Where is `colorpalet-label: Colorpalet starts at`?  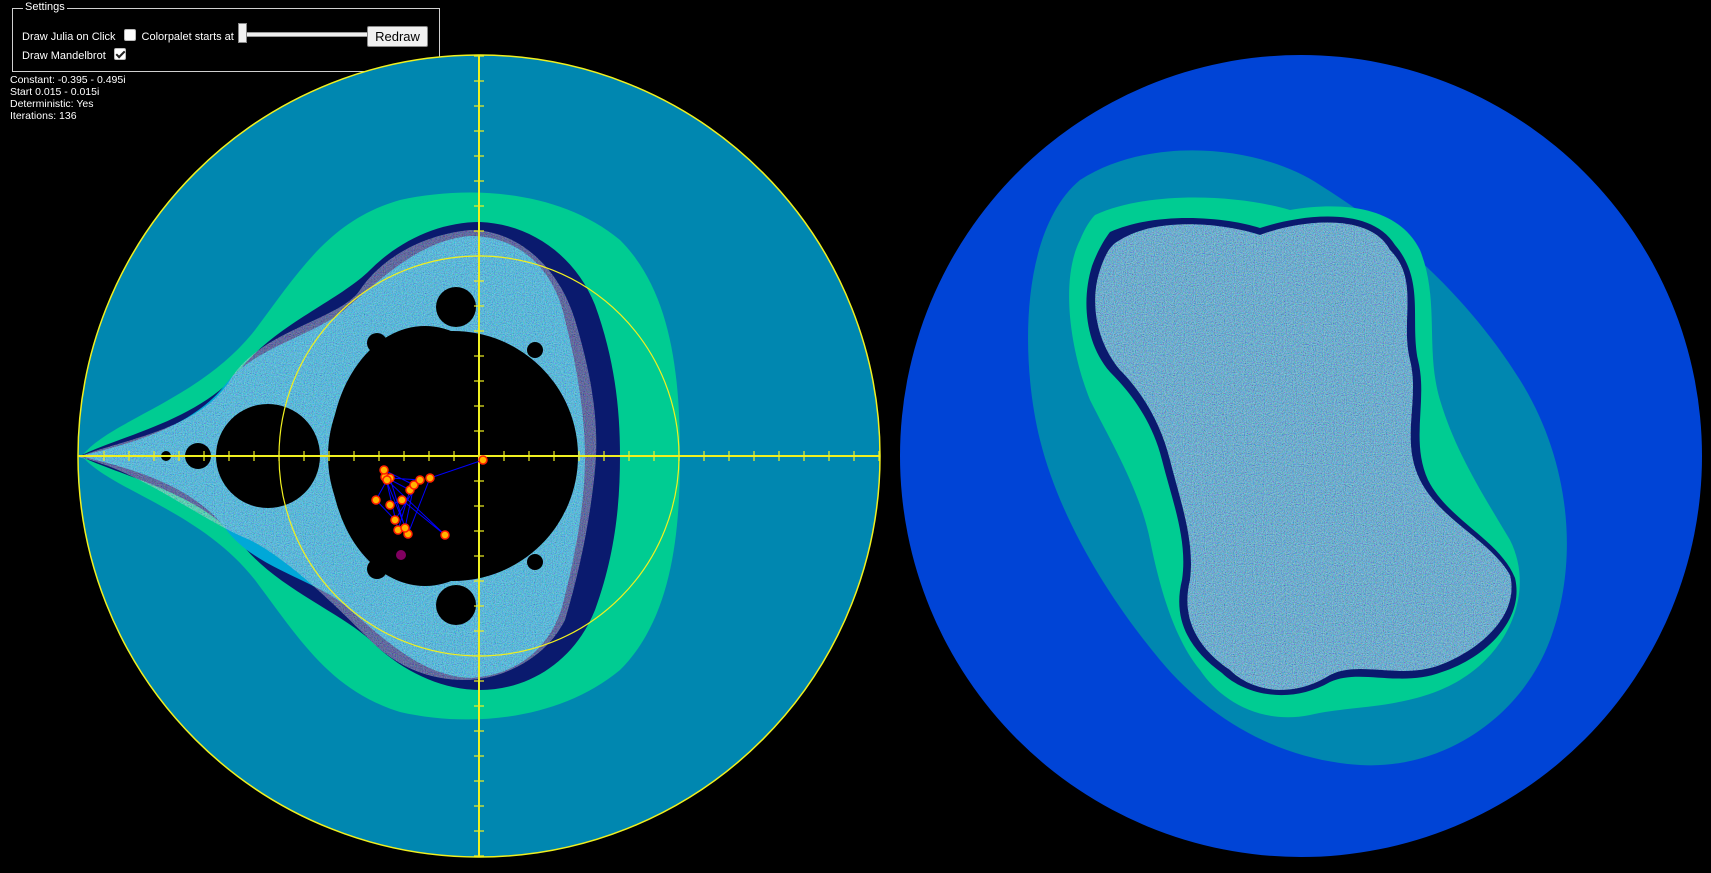
colorpalet-label: Colorpalet starts at is located at coordinates (187, 37).